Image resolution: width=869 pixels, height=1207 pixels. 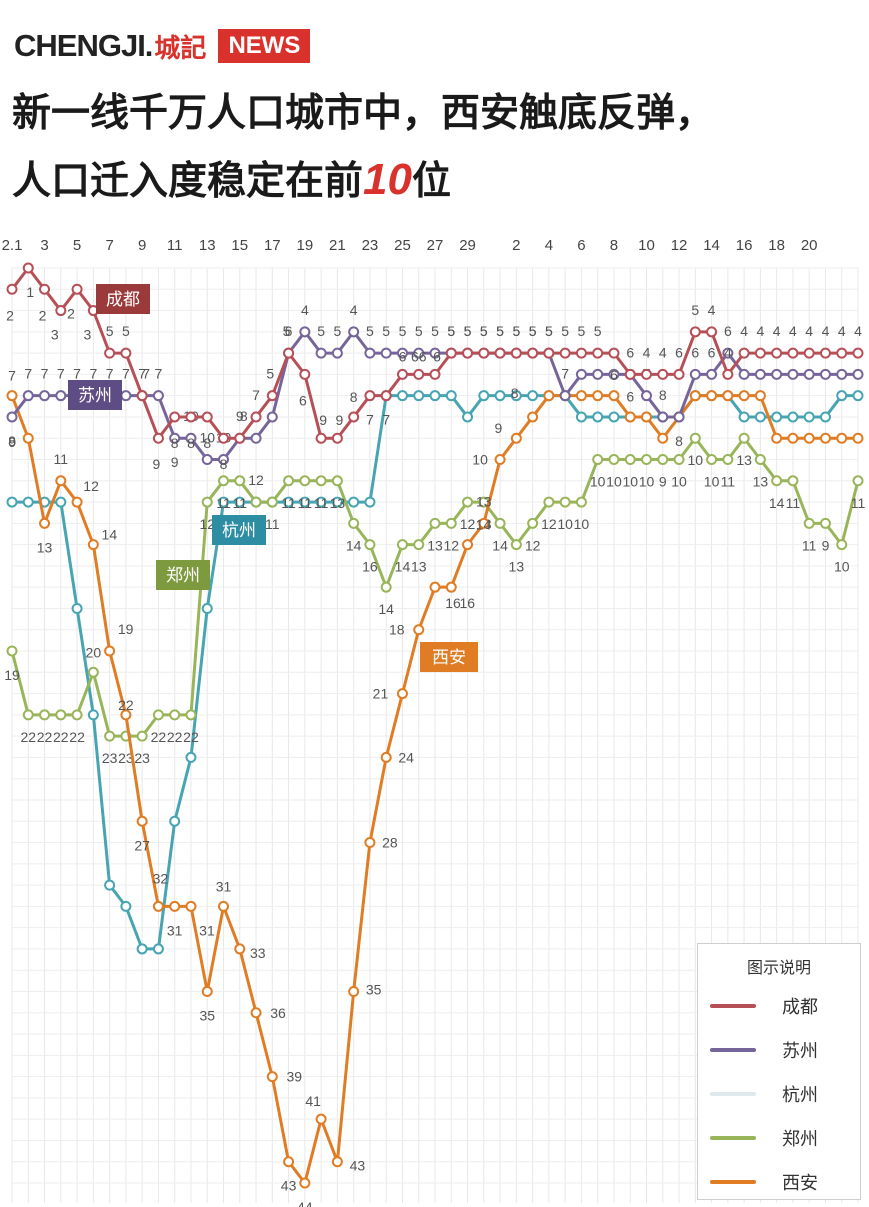 I want to click on data-label: 43, so click(x=358, y=1166).